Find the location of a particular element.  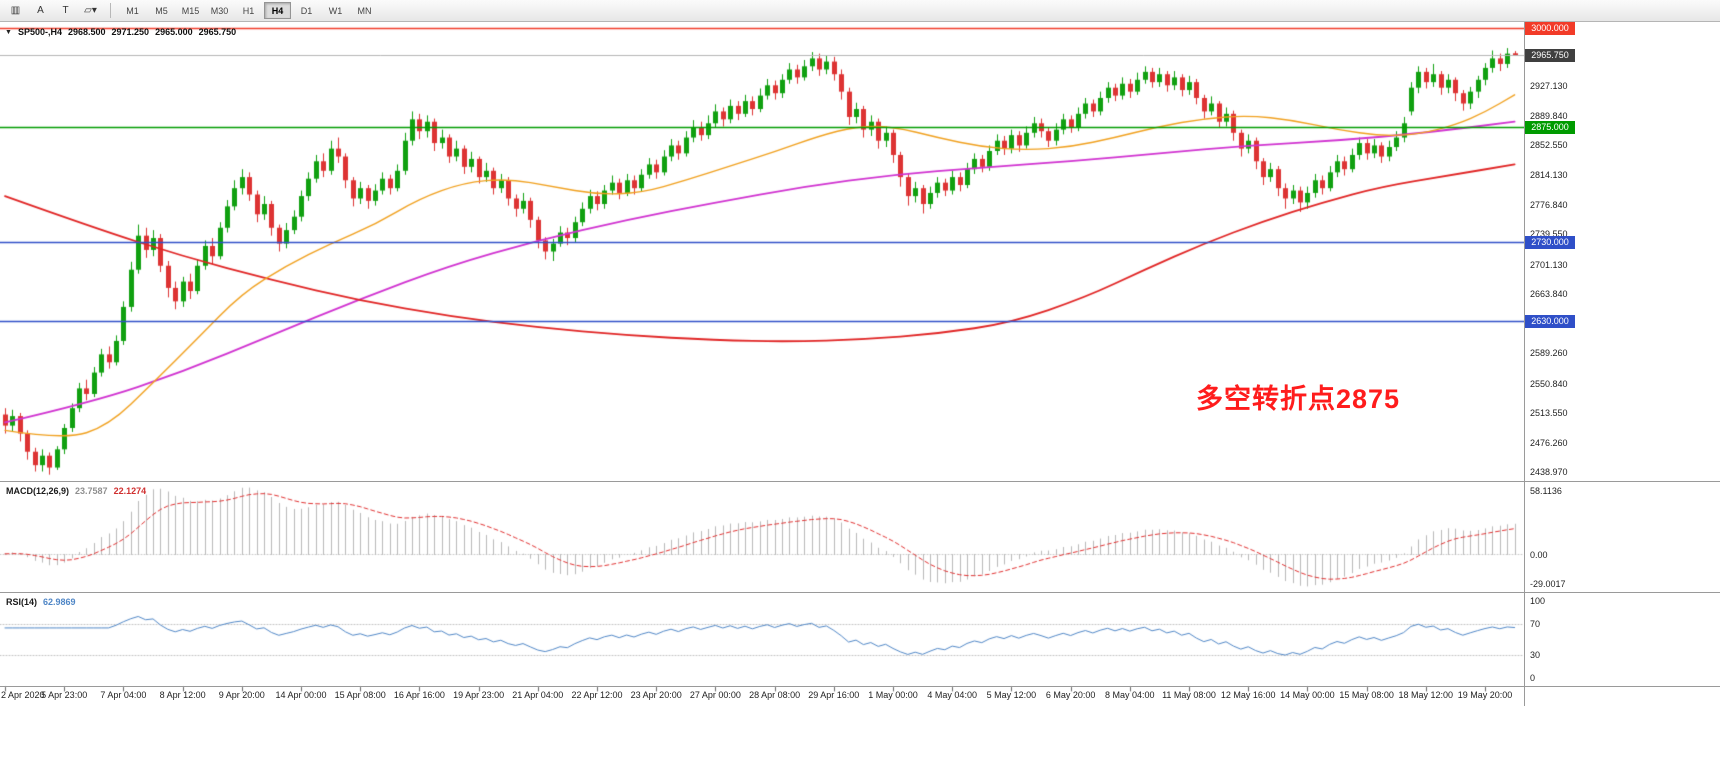

shapes-dropdown-button: ▱▾ is located at coordinates (90, 10).